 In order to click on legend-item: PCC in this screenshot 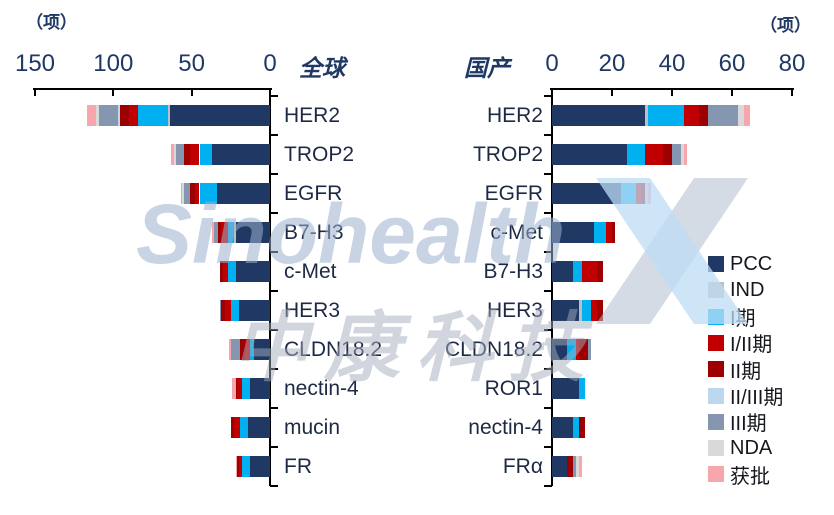, I will do `click(740, 264)`.